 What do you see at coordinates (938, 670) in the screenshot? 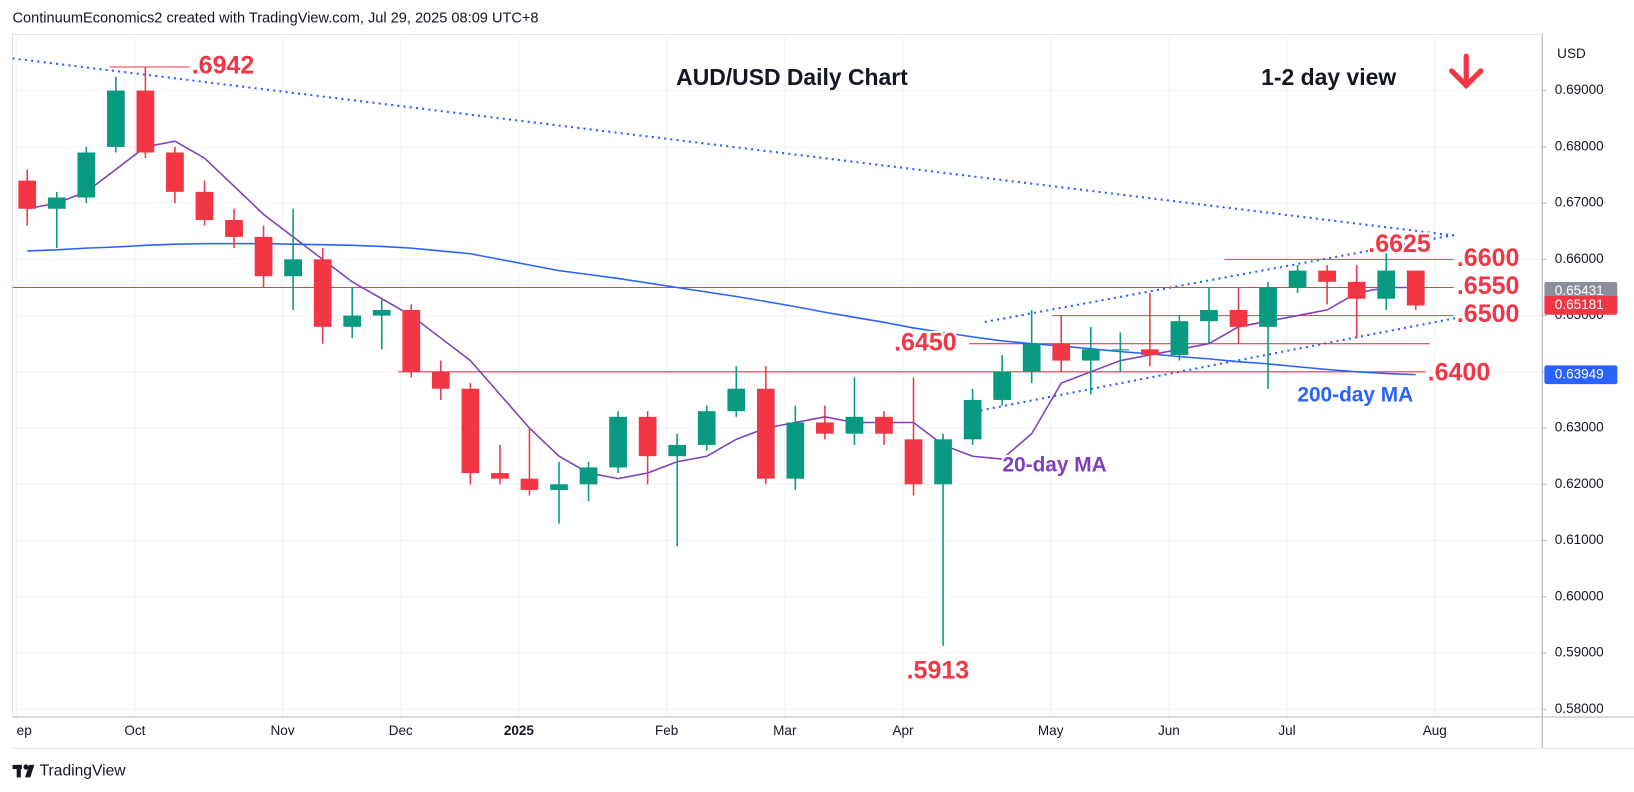
I see `level-label: .5913` at bounding box center [938, 670].